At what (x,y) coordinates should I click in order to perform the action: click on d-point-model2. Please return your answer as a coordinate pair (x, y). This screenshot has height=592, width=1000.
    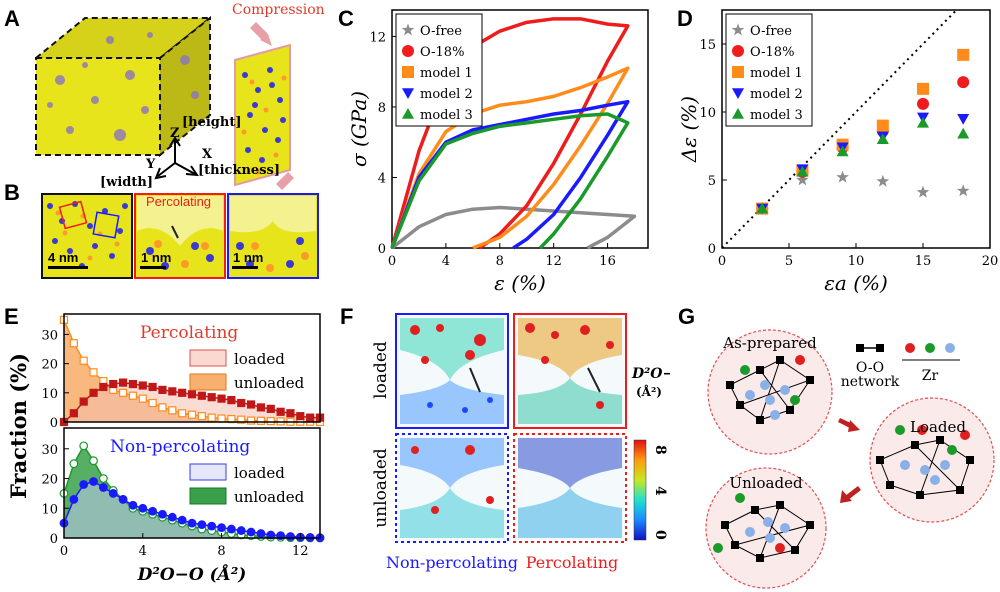
    Looking at the image, I should click on (963, 119).